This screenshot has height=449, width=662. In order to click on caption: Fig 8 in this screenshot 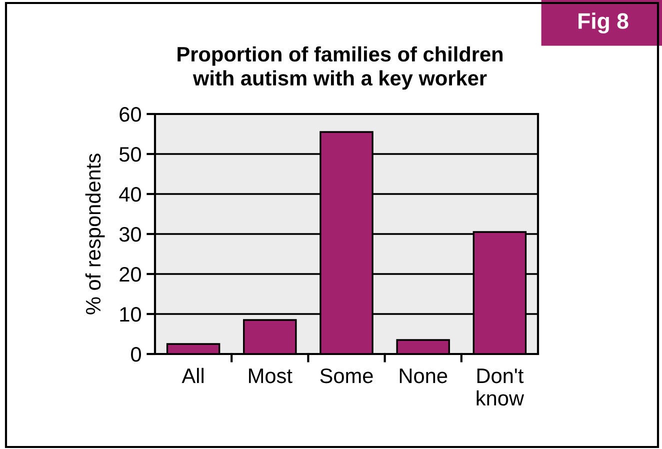, I will do `click(603, 23)`.